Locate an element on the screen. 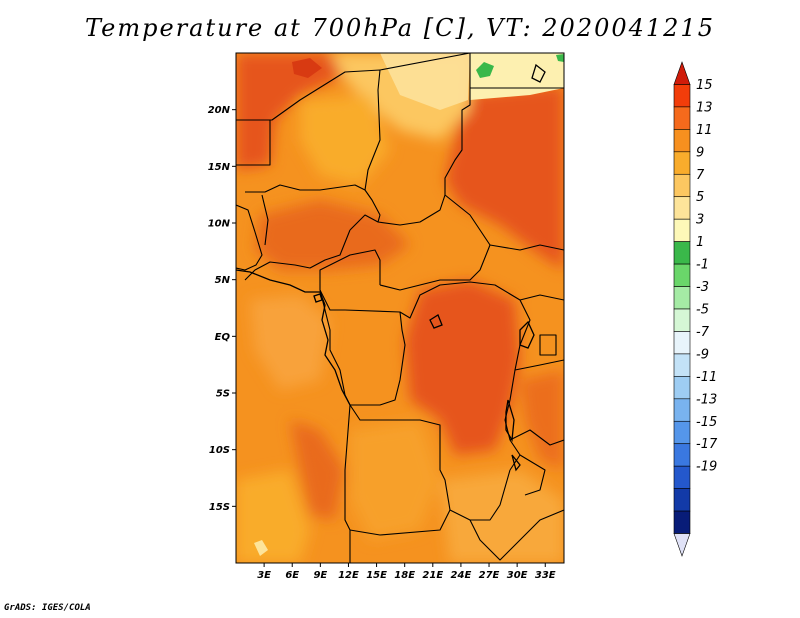  cool-region-sahara is located at coordinates (345, 140).